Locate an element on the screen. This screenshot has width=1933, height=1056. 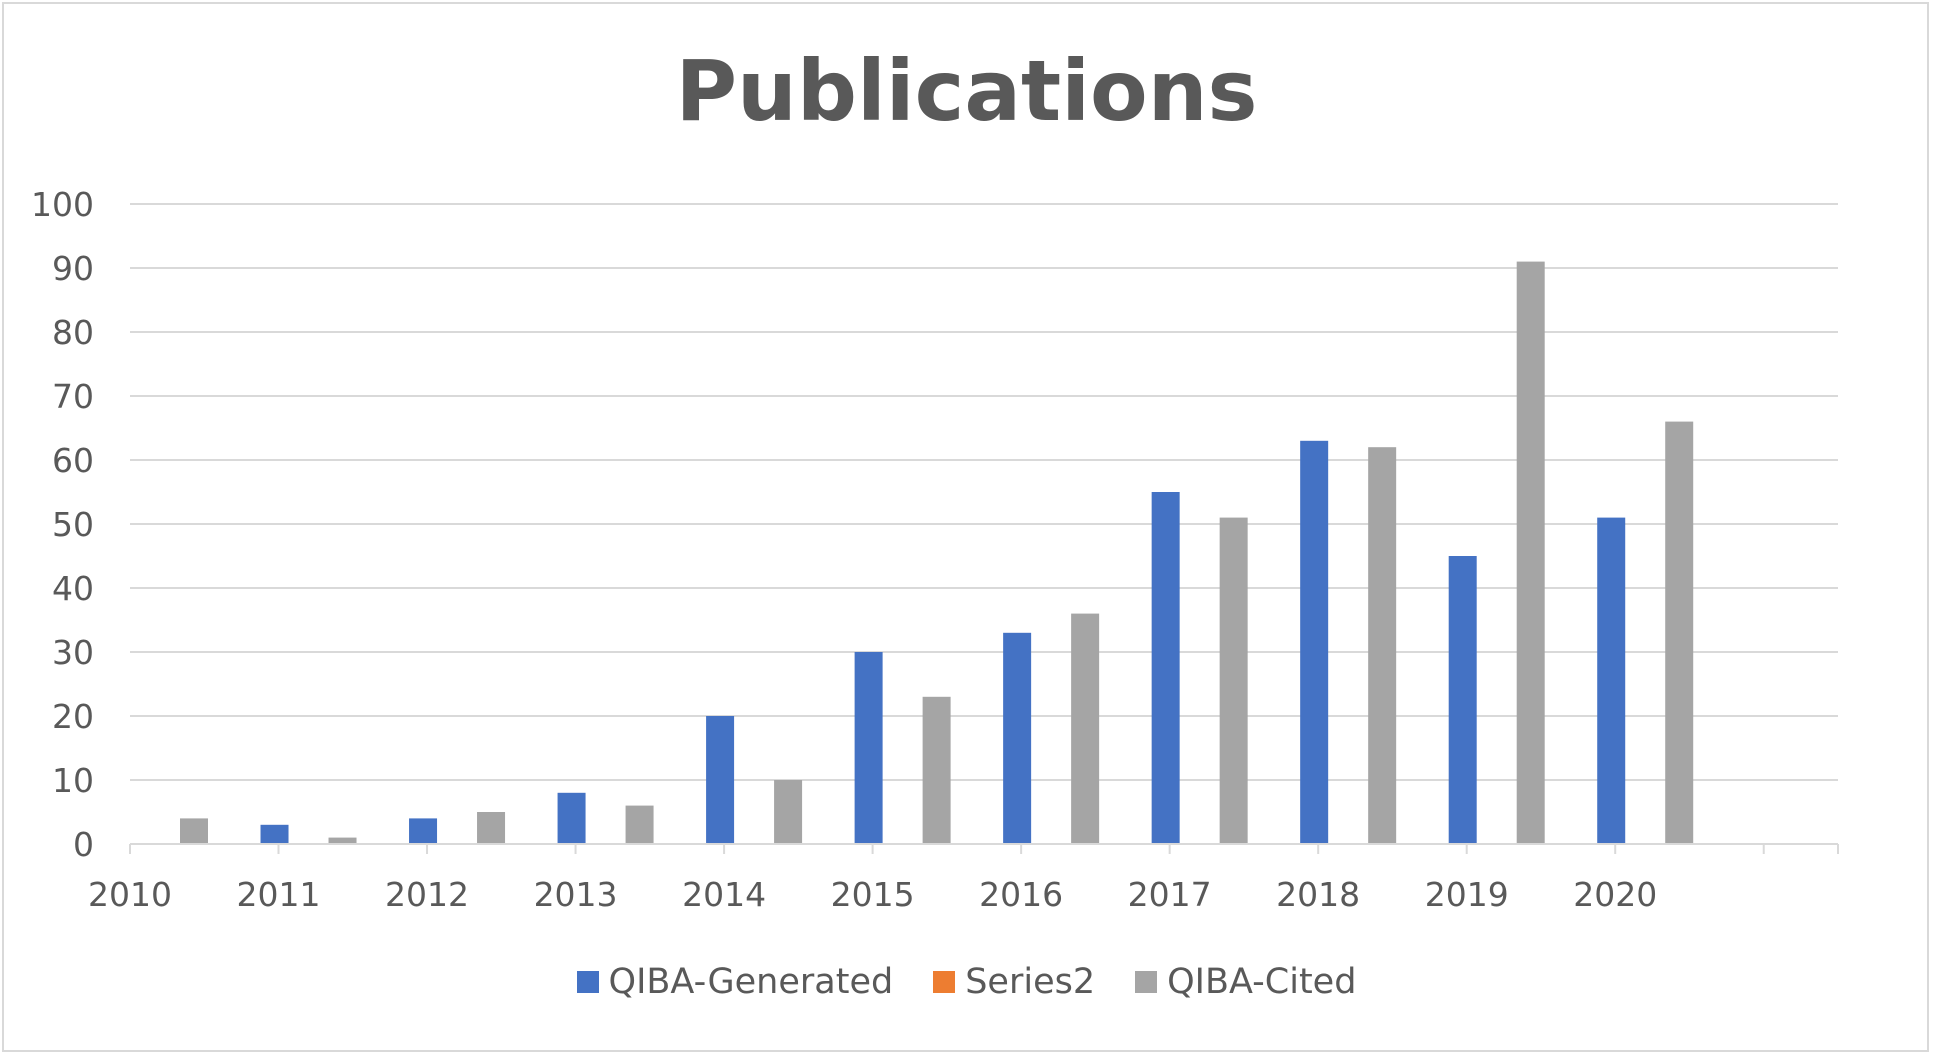
legend-label: QIBA-Cited is located at coordinates (1262, 982).